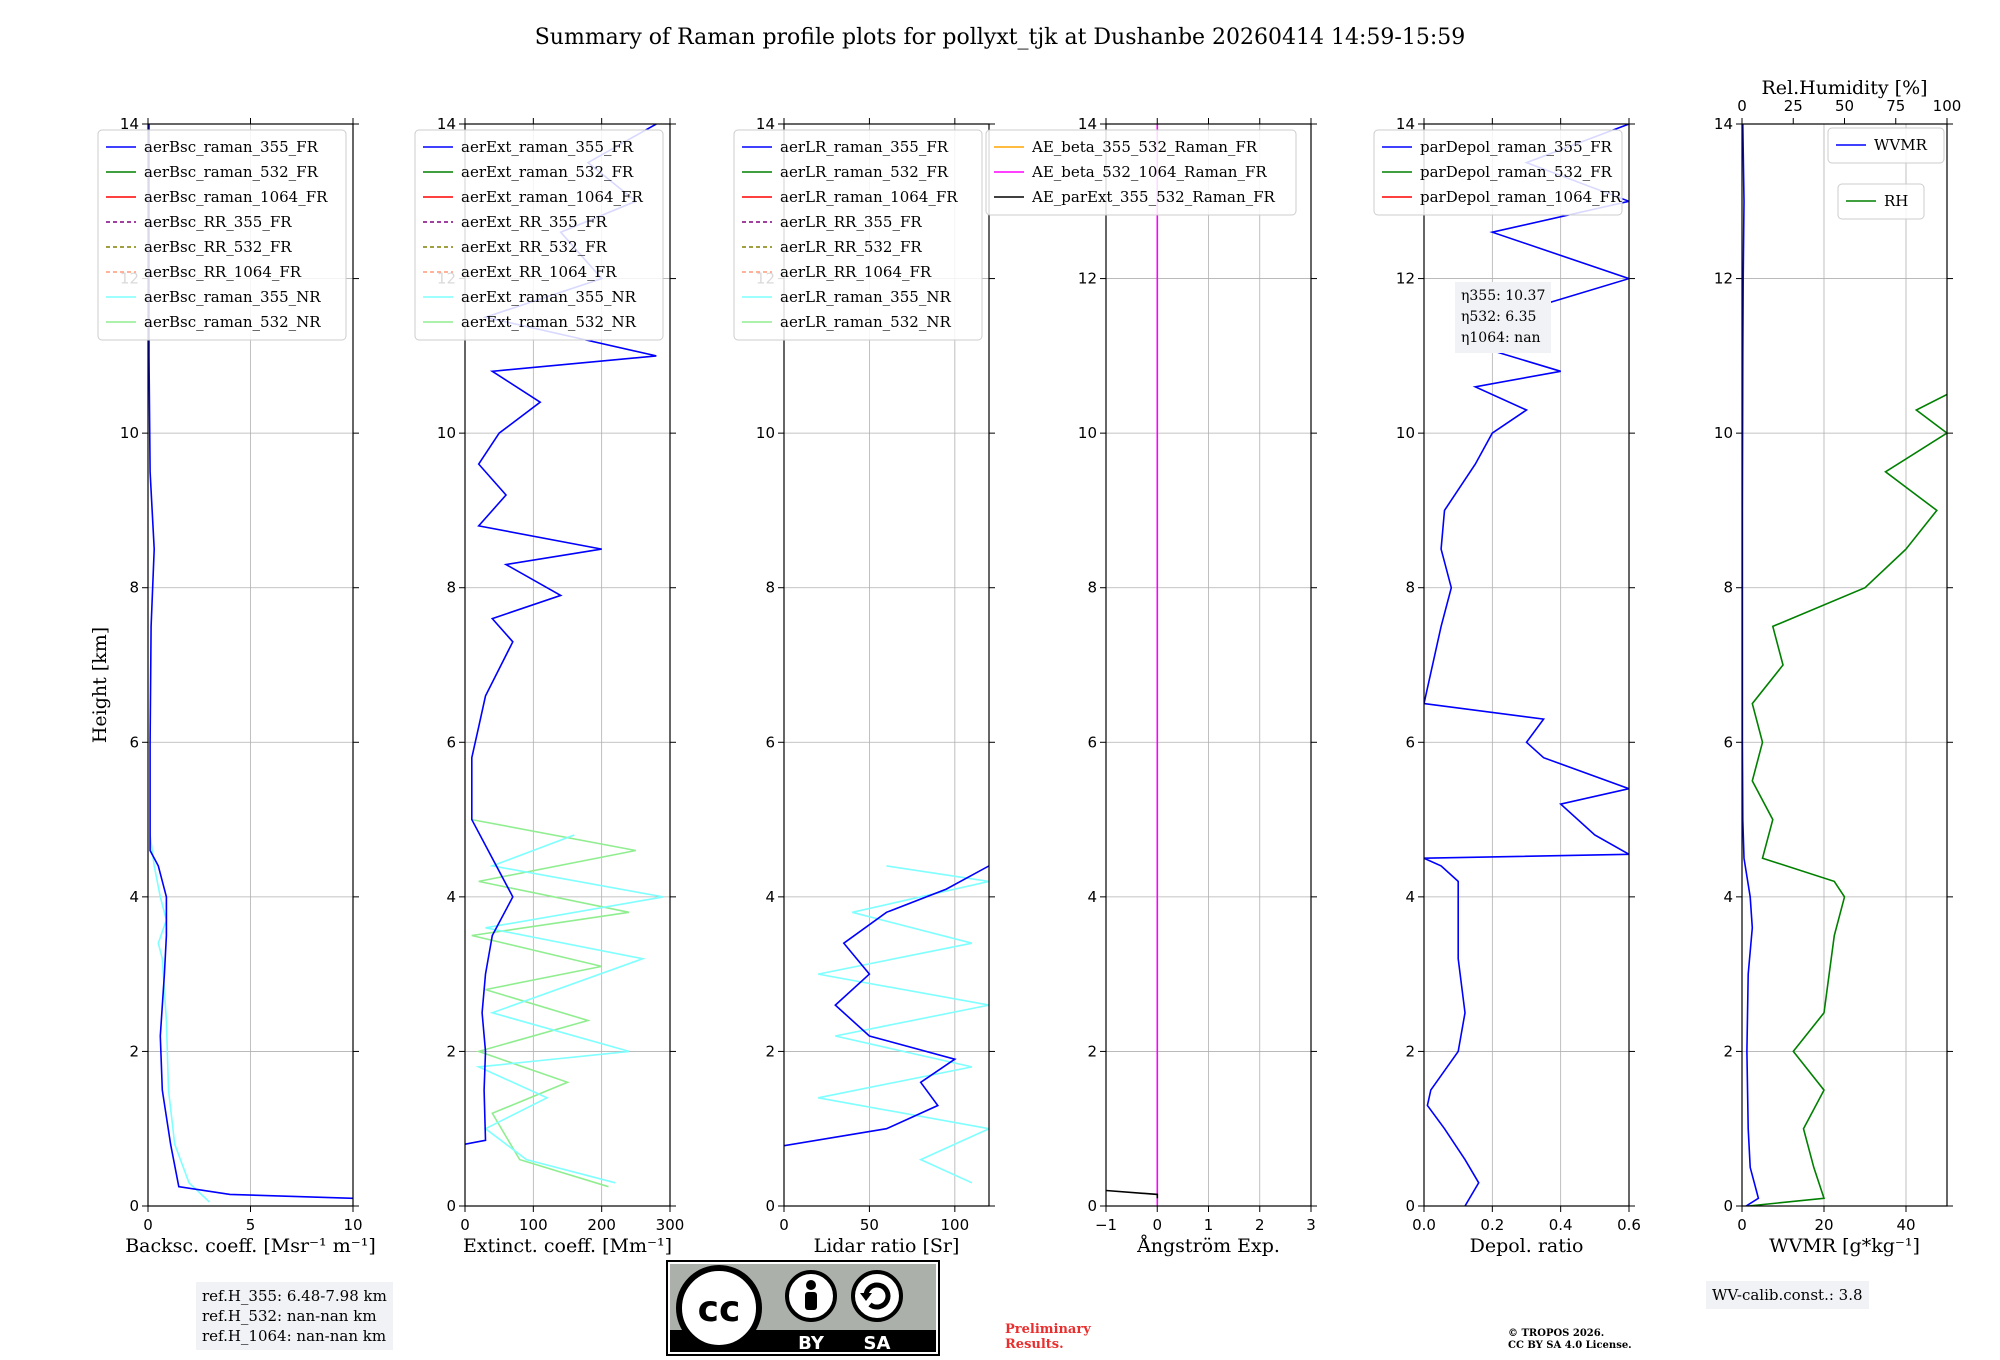  I want to click on x-tick-label: 10, so click(352, 1225).